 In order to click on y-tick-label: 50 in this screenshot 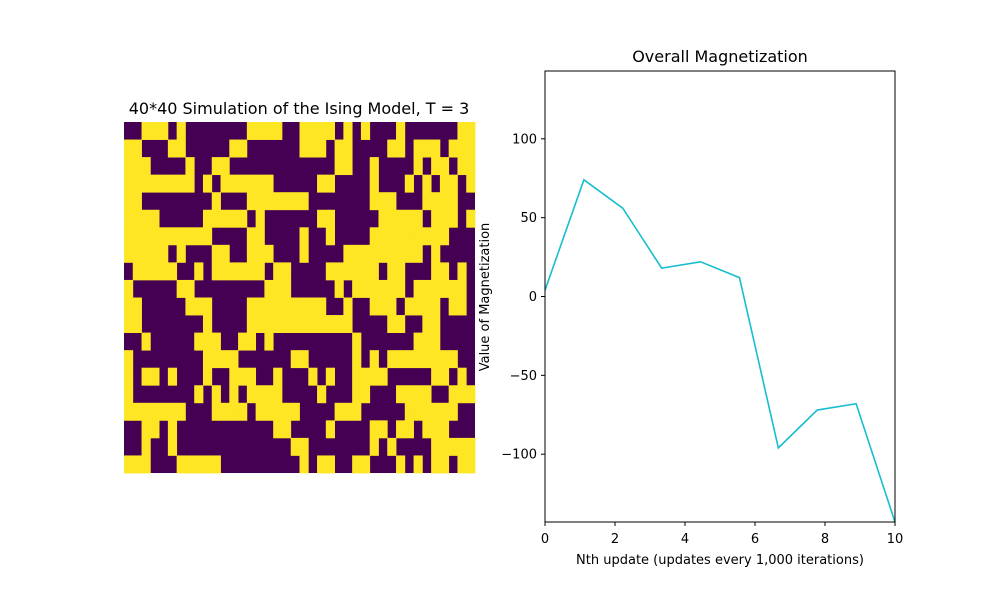, I will do `click(528, 218)`.